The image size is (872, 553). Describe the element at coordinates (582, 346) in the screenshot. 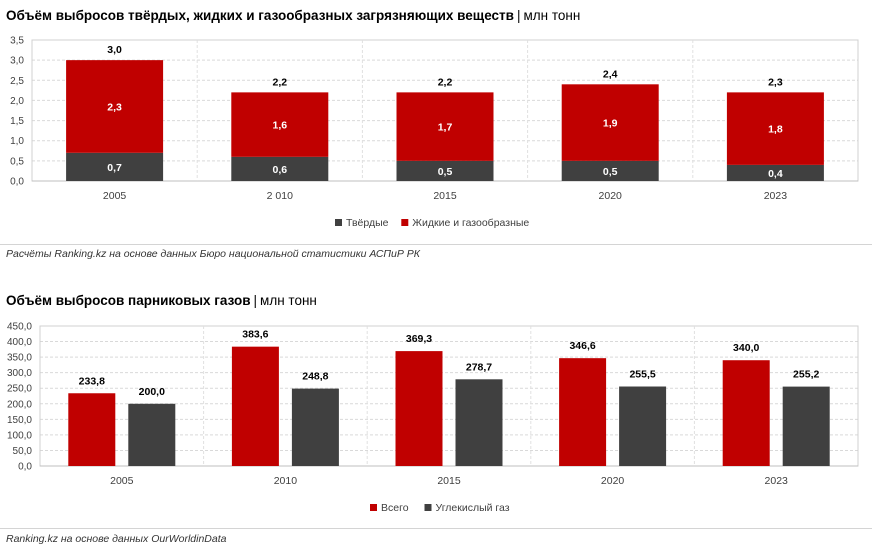

I see `chart2-data-label: 346,6` at that location.